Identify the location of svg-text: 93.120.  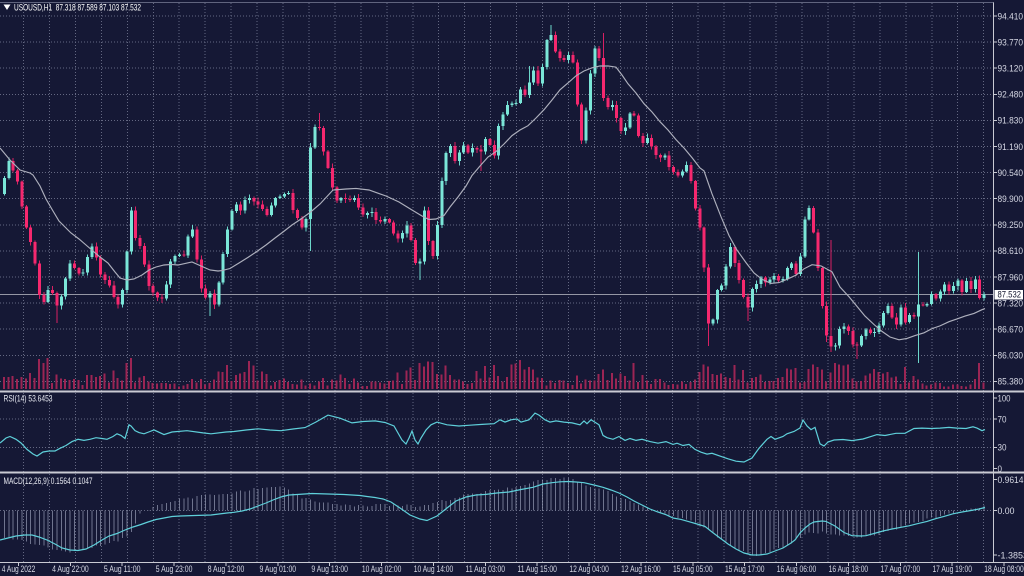
(1011, 69).